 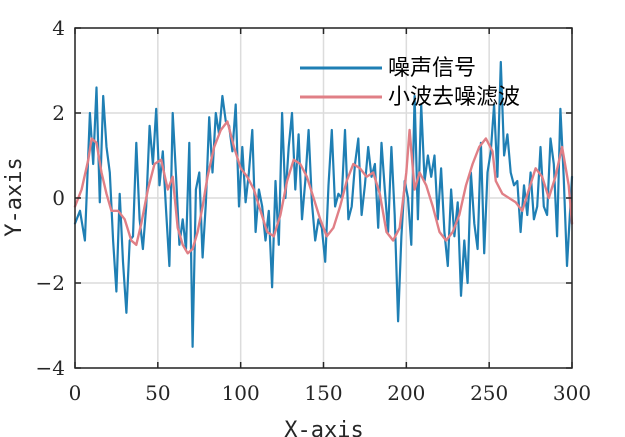 What do you see at coordinates (50, 368) in the screenshot?
I see `y-tick-label: −4` at bounding box center [50, 368].